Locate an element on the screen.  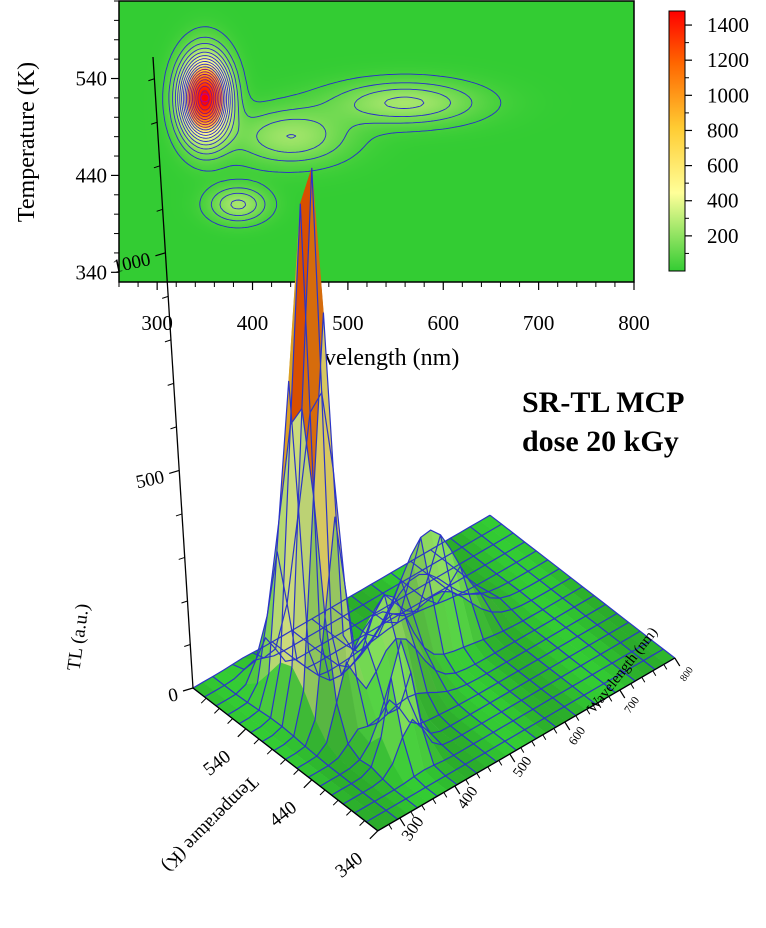
chart-title-line2: dose 20 kGy is located at coordinates (600, 441).